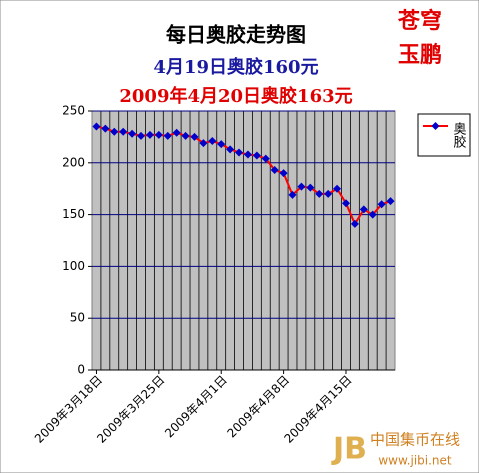 The image size is (479, 473). Describe the element at coordinates (236, 35) in the screenshot. I see `chart-title: 每日奥胶走势图` at that location.